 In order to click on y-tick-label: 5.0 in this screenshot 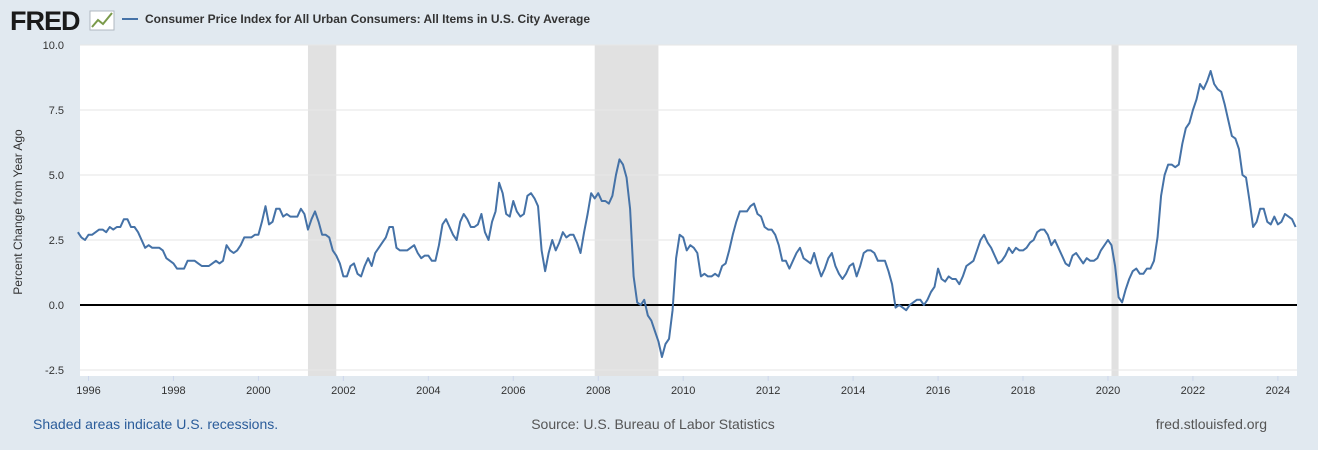, I will do `click(56, 176)`.